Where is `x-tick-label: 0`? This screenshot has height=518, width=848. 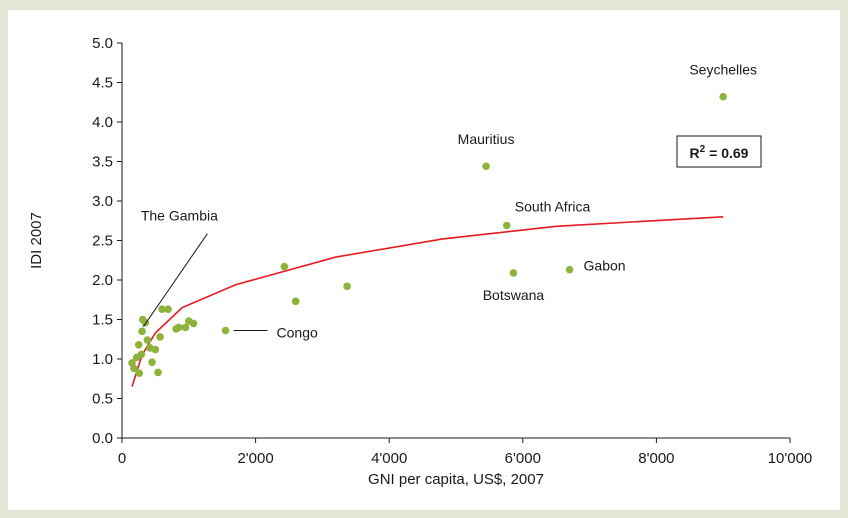 x-tick-label: 0 is located at coordinates (122, 458).